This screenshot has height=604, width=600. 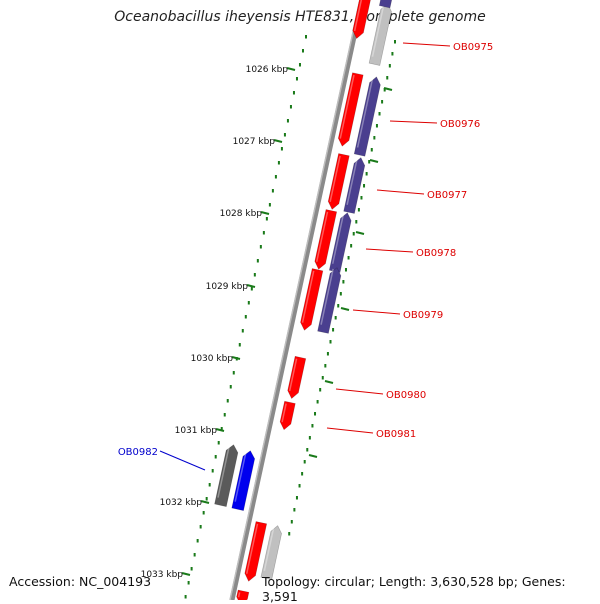 What do you see at coordinates (252, 548) in the screenshot?
I see `gene-ob0983-cds-highlight` at bounding box center [252, 548].